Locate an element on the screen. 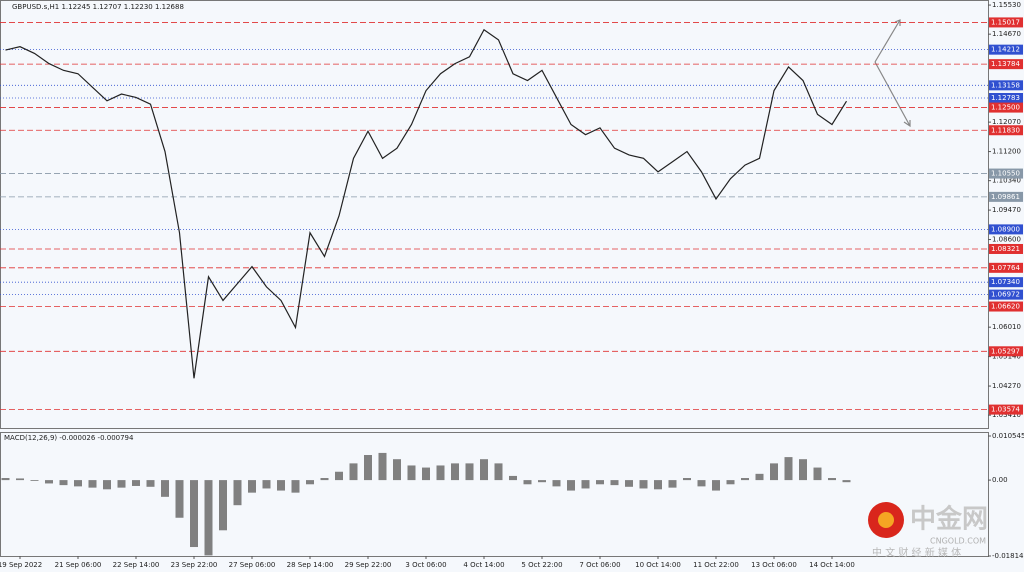  x-tick-label: 13 Oct 06:00 is located at coordinates (774, 565).